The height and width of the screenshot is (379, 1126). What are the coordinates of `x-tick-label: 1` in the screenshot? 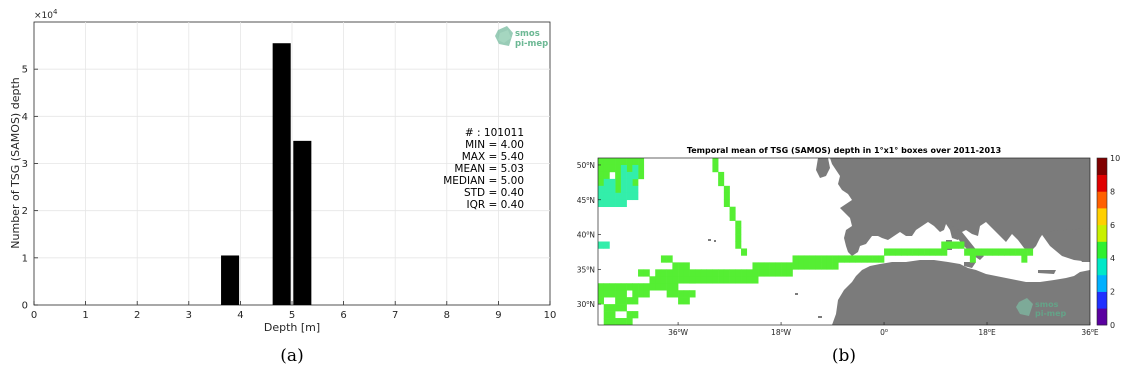 It's located at (85, 315).